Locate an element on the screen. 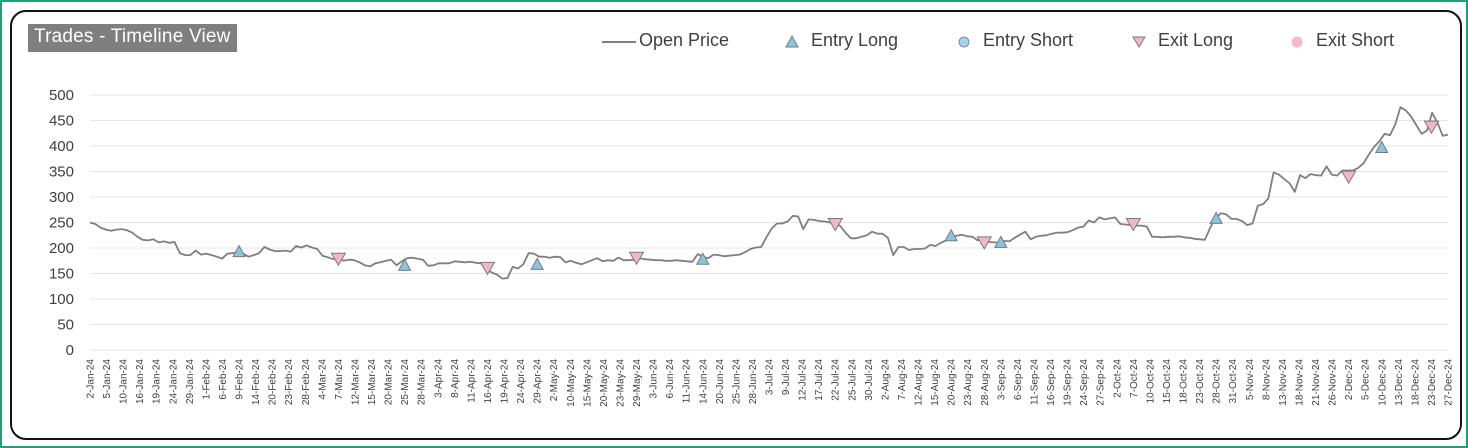 This screenshot has height=448, width=1468. x-tick-label: 28-Mar-24 is located at coordinates (422, 382).